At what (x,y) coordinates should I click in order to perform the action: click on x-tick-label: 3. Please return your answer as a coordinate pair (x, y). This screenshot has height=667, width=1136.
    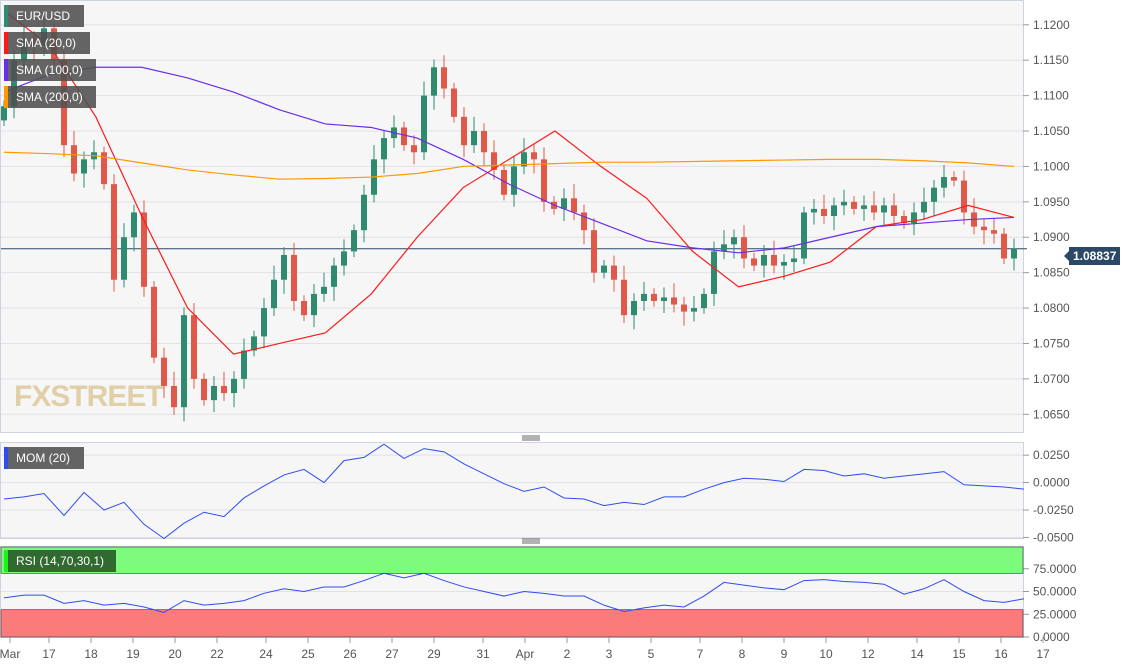
    Looking at the image, I should click on (609, 654).